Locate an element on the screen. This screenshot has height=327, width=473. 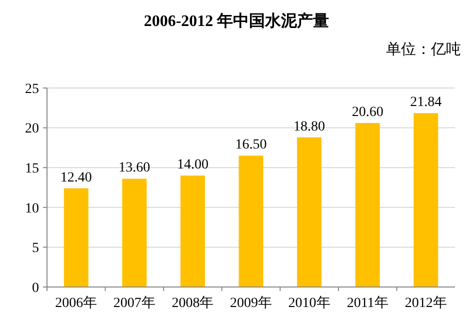
data-label: 14.00 is located at coordinates (192, 165).